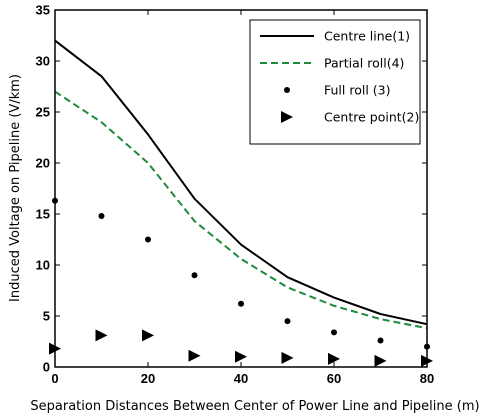 The width and height of the screenshot is (502, 418). I want to click on legend-label: Full roll (3), so click(357, 90).